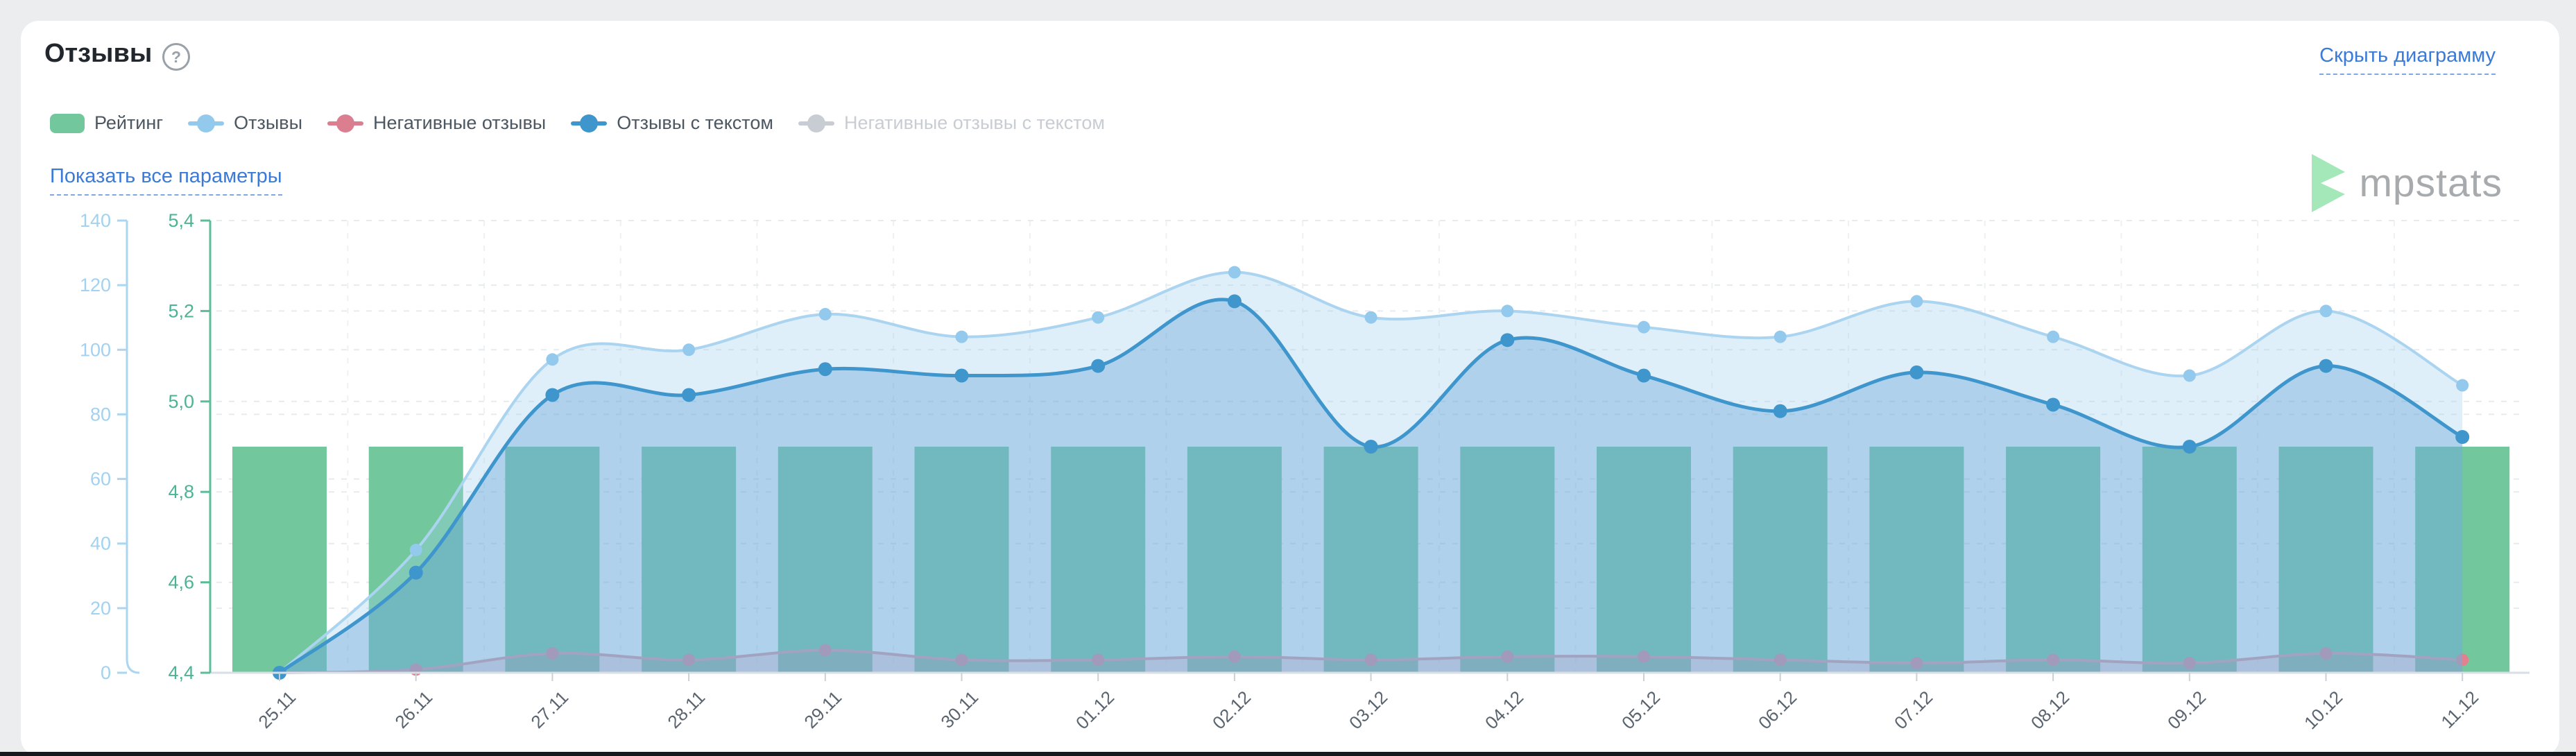  I want to click on legend-item-label: Рейтинг, so click(129, 123).